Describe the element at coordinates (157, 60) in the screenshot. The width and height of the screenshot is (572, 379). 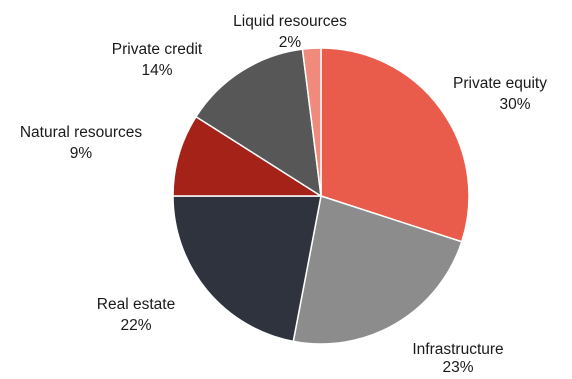
I see `slice-label-private-credit: Private credit 14%` at that location.